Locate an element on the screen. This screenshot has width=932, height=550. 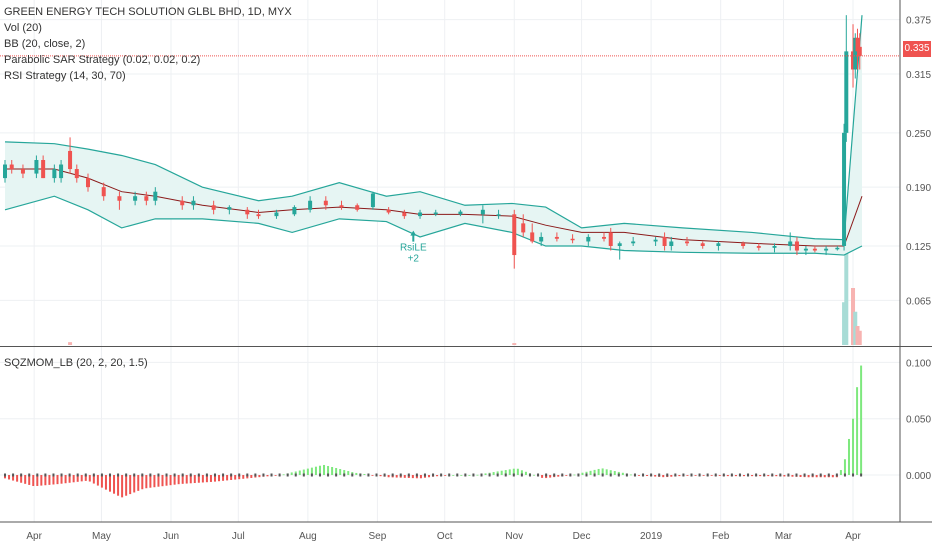
oscillator-legend: SQZMOM_LB (20, 2, 20, 1.5) is located at coordinates (76, 363).